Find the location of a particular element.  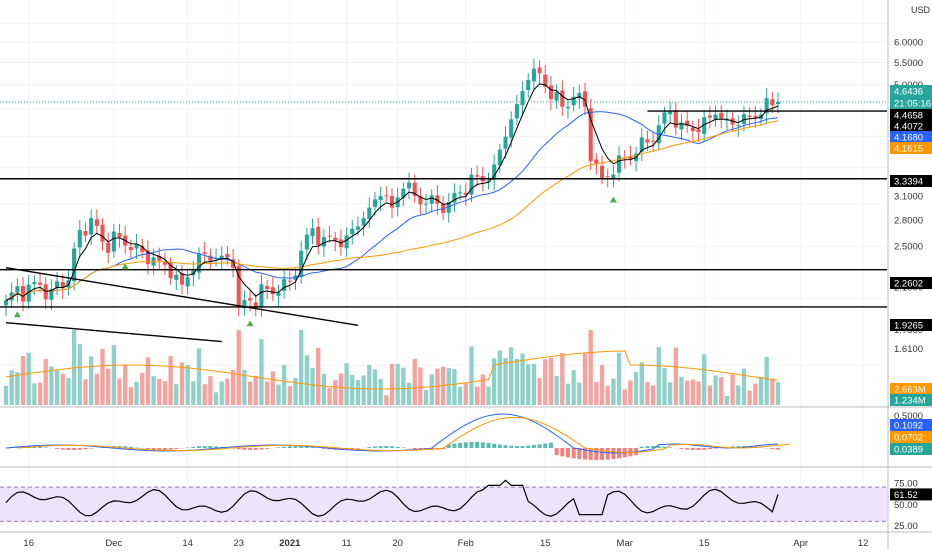

price-tag: 4.1615 is located at coordinates (911, 148).